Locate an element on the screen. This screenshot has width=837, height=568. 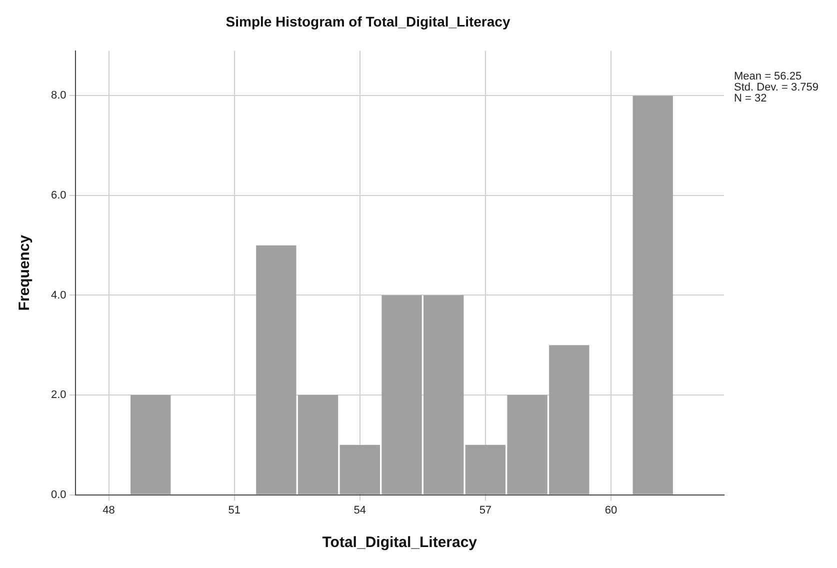
x-tick-label: 54 is located at coordinates (360, 510).